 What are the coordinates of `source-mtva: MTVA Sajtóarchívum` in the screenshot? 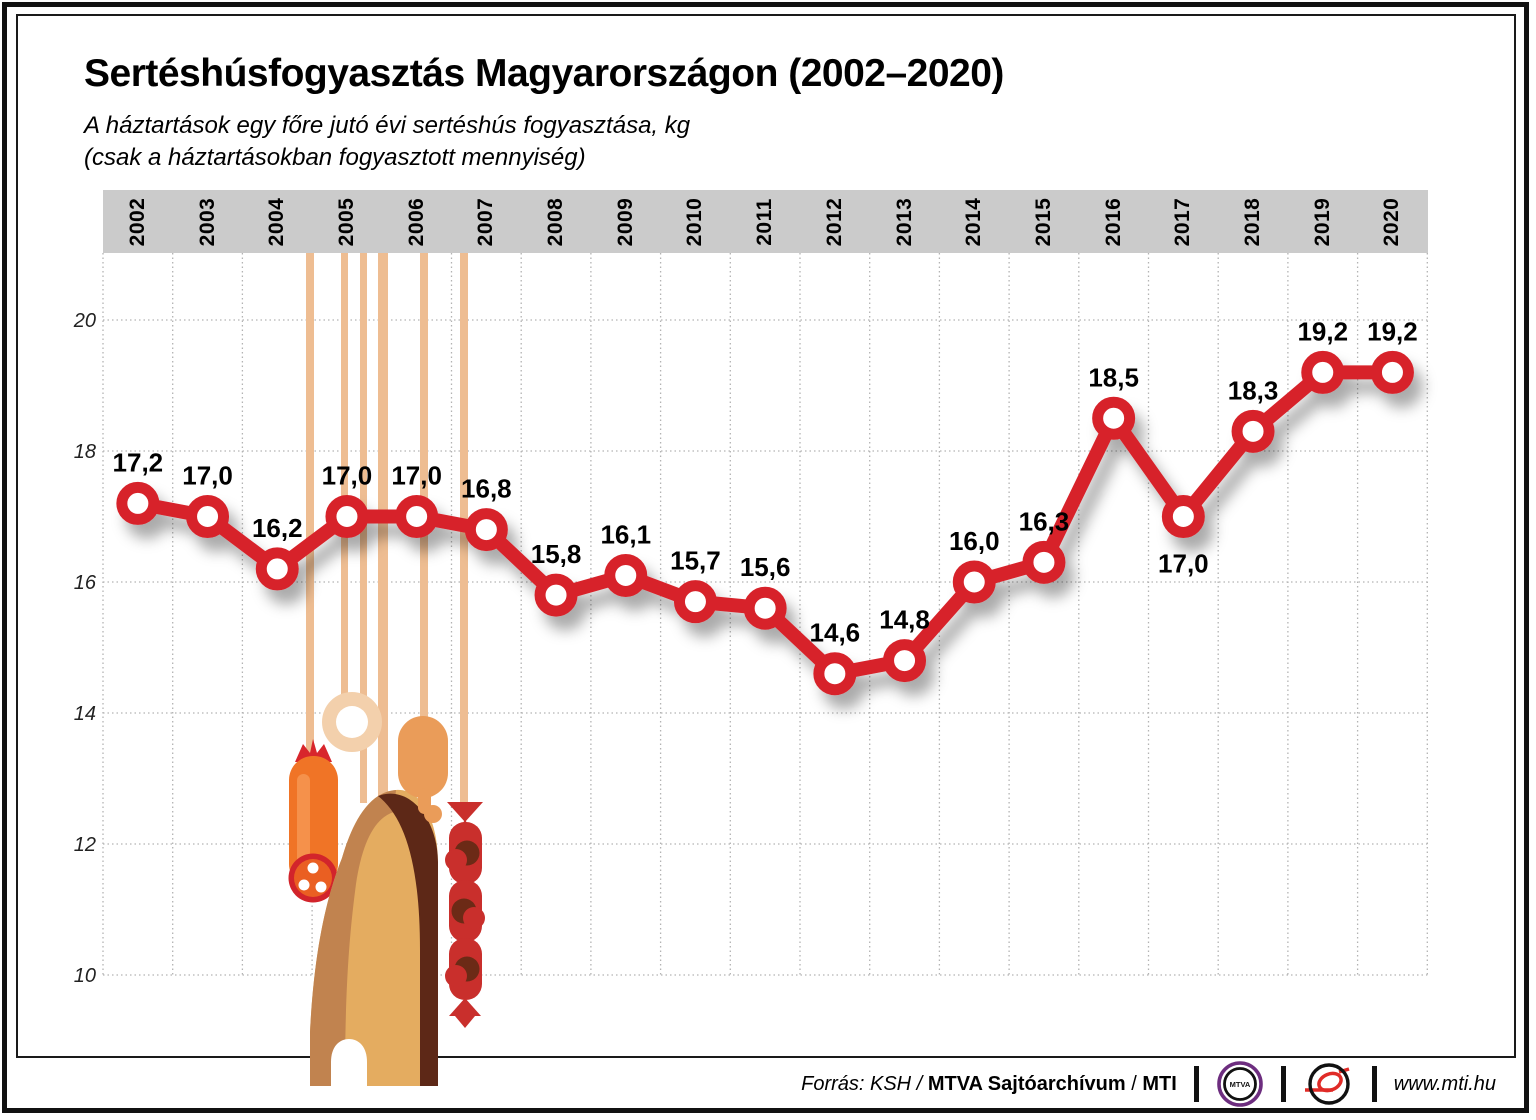 It's located at (1026, 1083).